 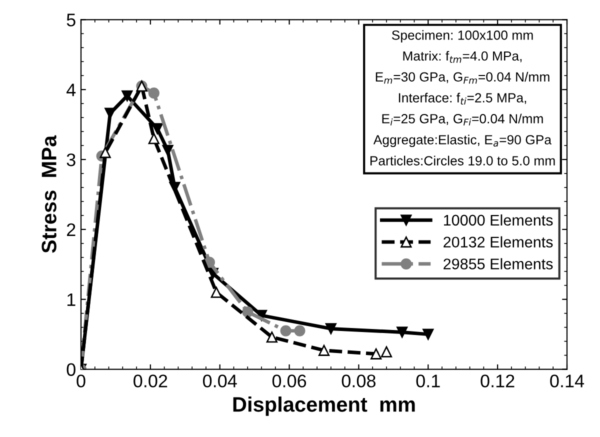 What do you see at coordinates (498, 220) in the screenshot?
I see `legend-label: 10000 Elements` at bounding box center [498, 220].